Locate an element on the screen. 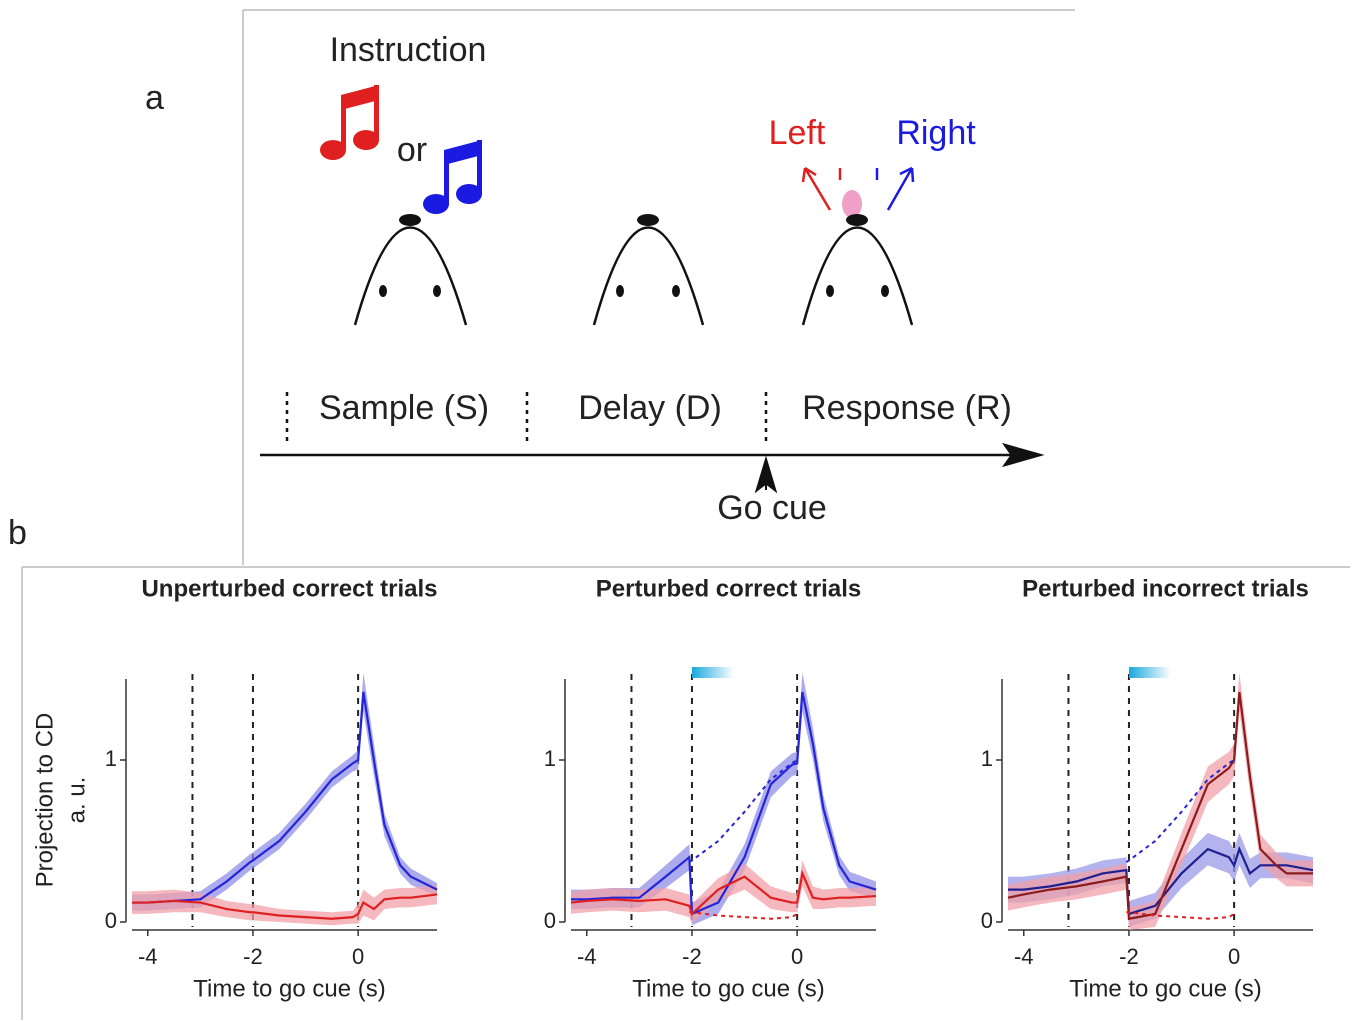 Image resolution: width=1358 pixels, height=1021 pixels. mouse-heads is located at coordinates (633, 276).